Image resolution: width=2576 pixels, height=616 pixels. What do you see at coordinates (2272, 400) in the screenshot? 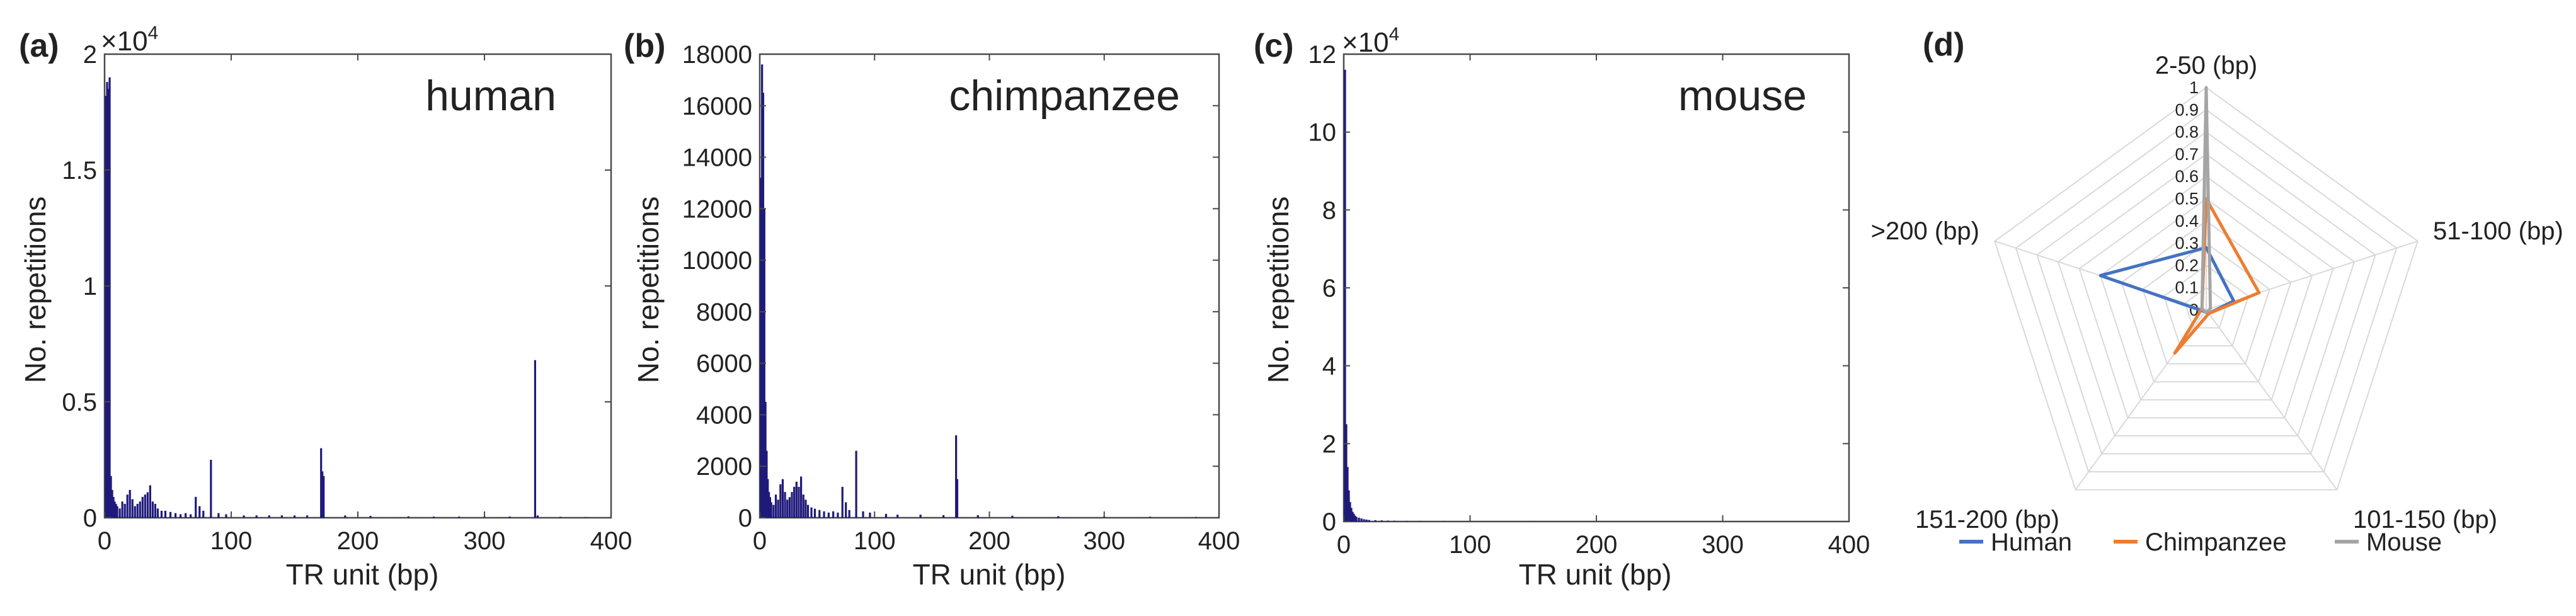
I see `spoke` at bounding box center [2272, 400].